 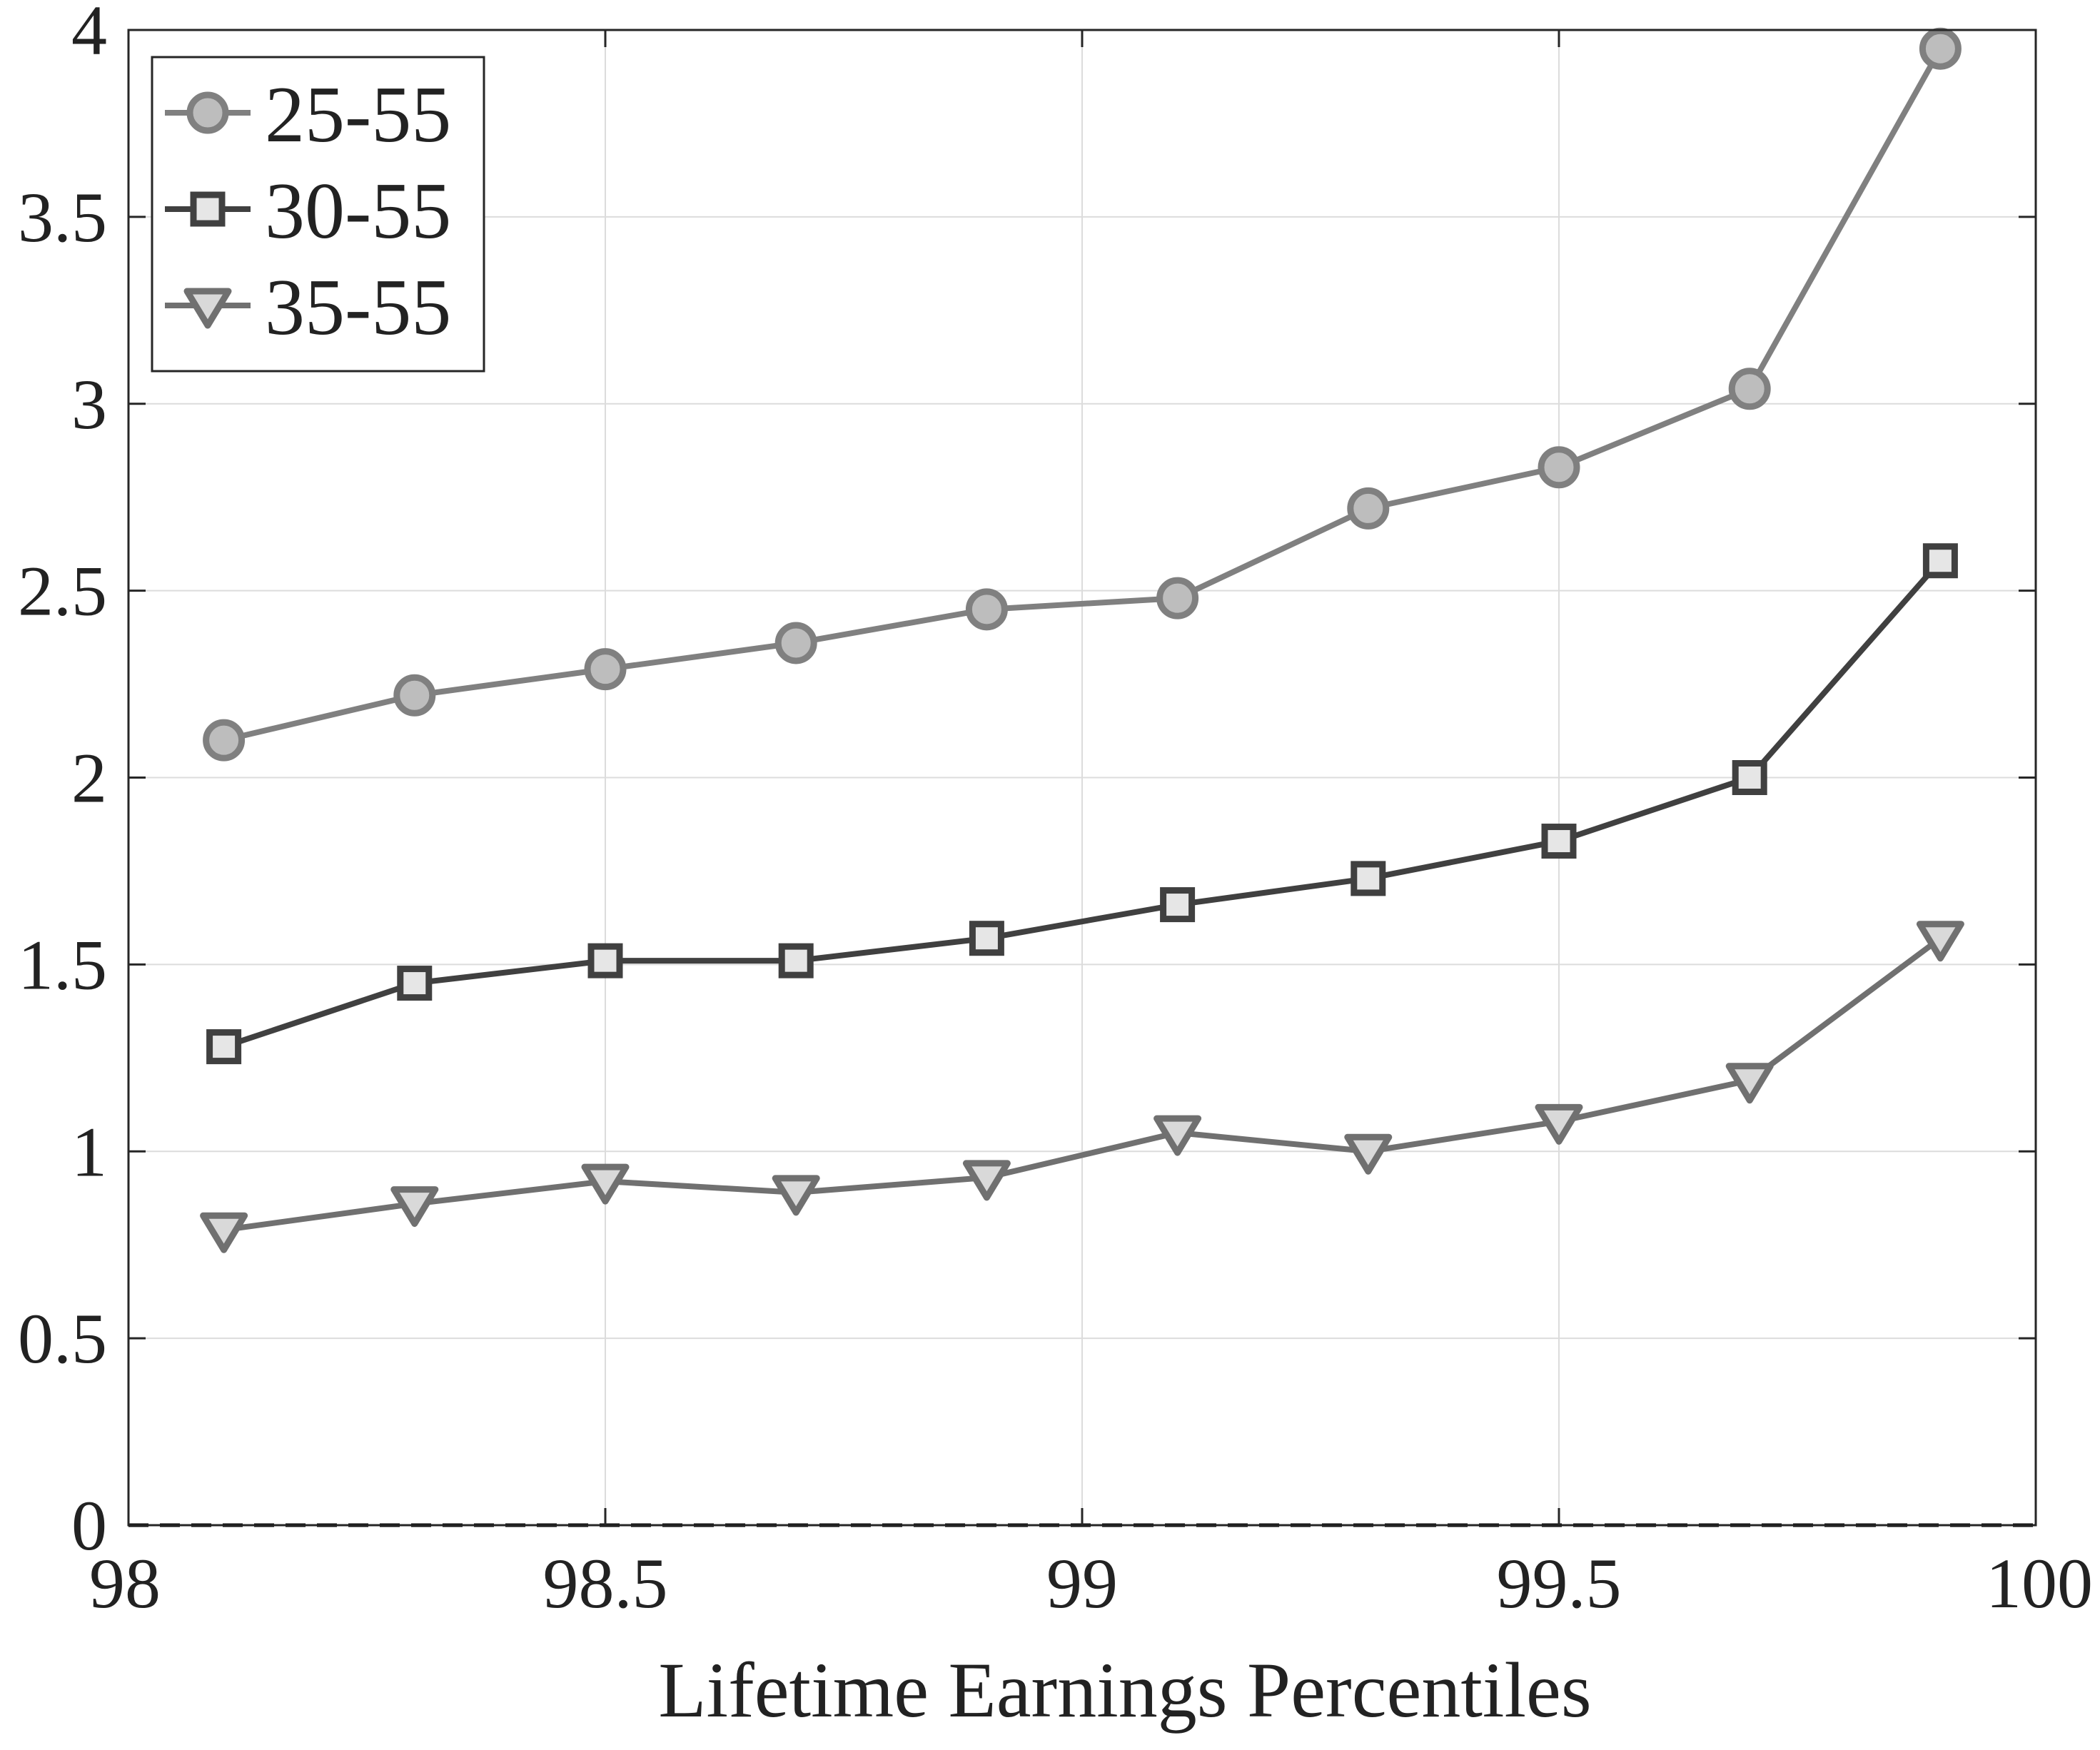 What do you see at coordinates (1124, 1691) in the screenshot?
I see `x-axis-label: Lifetime Earnings Percentiles` at bounding box center [1124, 1691].